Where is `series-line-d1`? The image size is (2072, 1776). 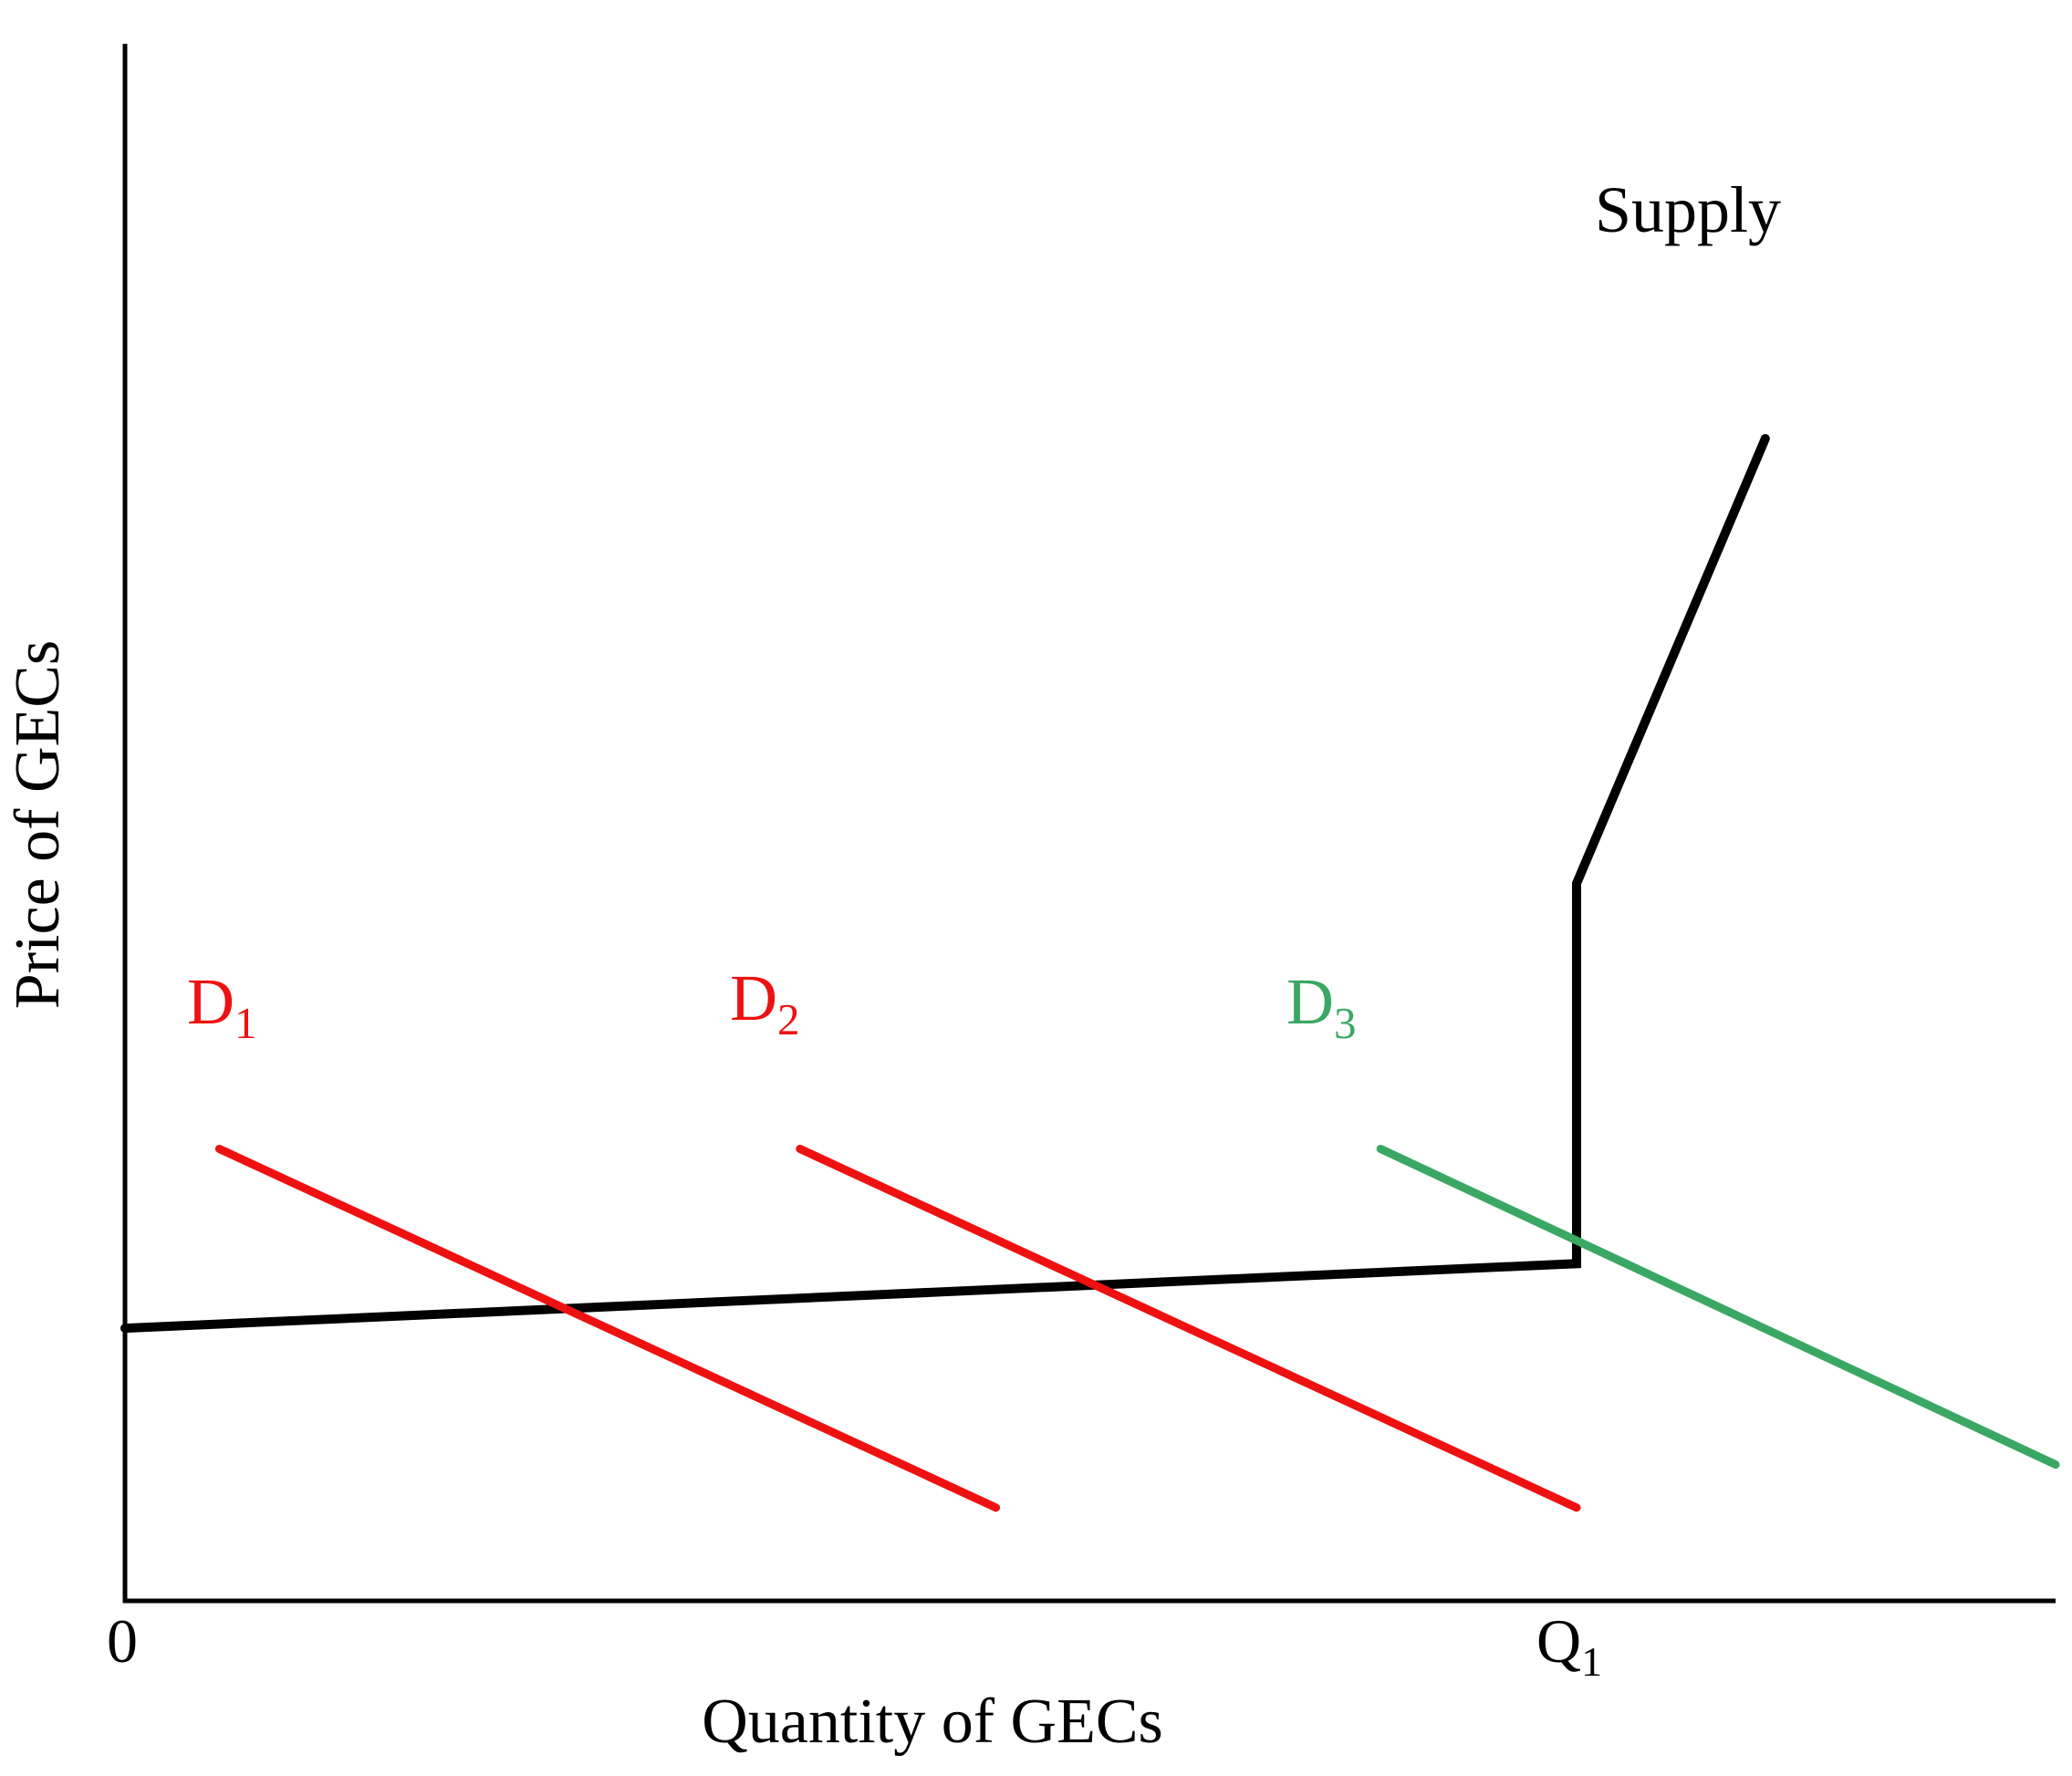 series-line-d1 is located at coordinates (607, 1328).